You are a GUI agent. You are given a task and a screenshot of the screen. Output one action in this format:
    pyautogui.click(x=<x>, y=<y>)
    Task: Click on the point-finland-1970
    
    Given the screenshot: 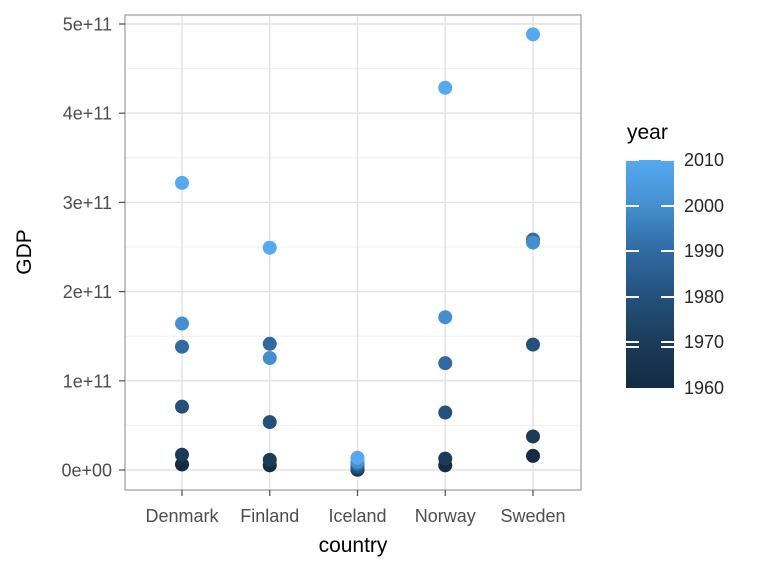 What is the action you would take?
    pyautogui.click(x=269, y=459)
    